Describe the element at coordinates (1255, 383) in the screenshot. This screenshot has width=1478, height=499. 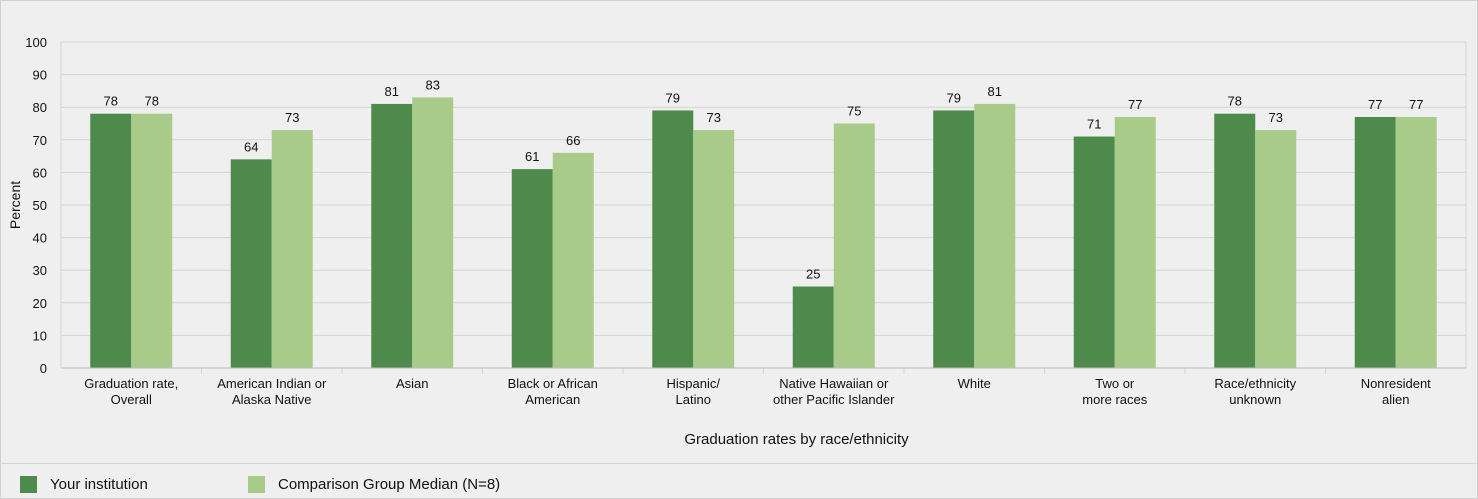
I see `x-tick-label: Race/ethnicity` at that location.